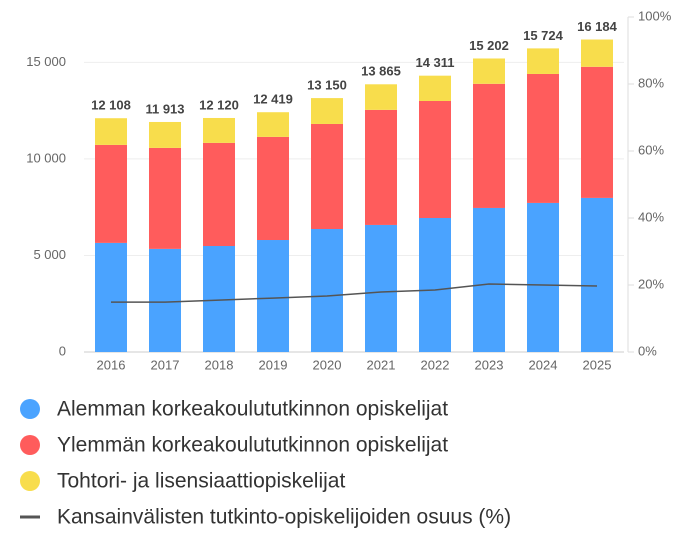  Describe the element at coordinates (273, 99) in the screenshot. I see `total-label: 12 419` at that location.